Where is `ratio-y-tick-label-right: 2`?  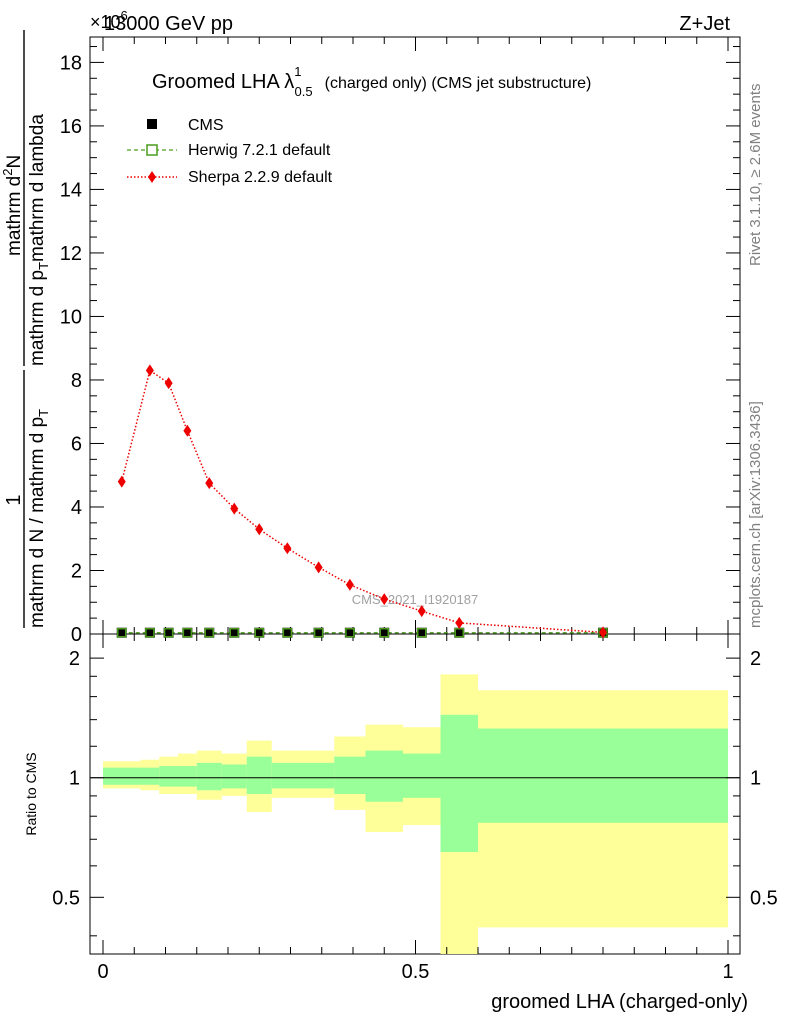
ratio-y-tick-label-right: 2 is located at coordinates (755, 659).